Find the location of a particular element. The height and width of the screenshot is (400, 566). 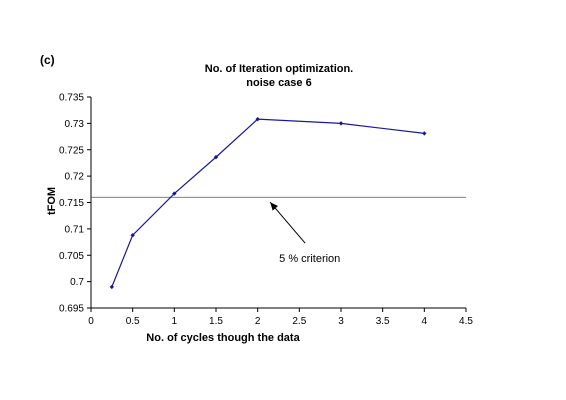

x-tick-label: 4.5 is located at coordinates (466, 321).